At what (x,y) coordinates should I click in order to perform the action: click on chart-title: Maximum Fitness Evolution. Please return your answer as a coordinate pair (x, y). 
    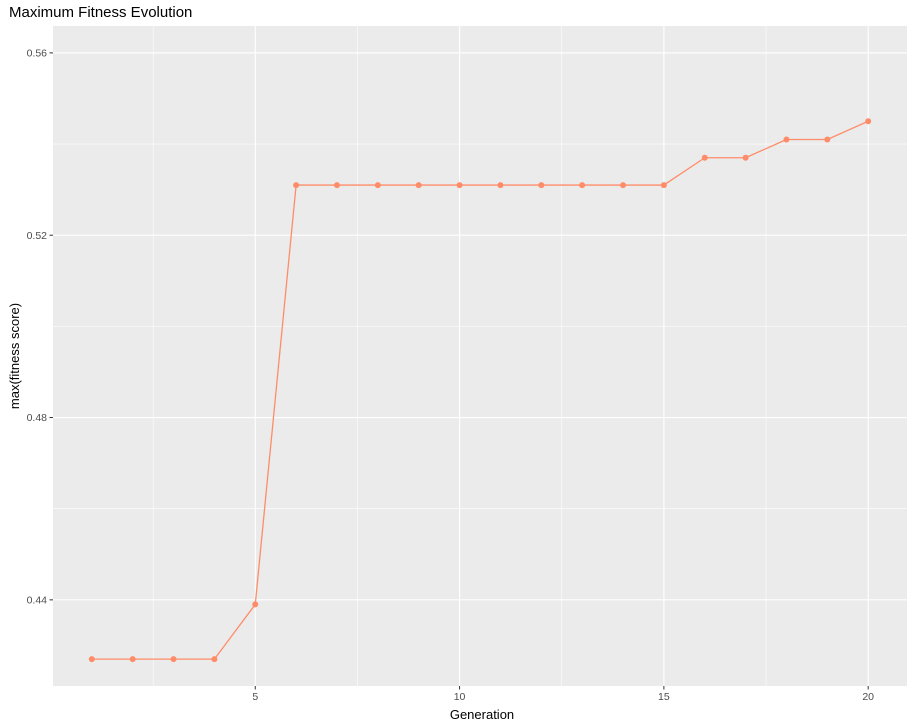
    Looking at the image, I should click on (100, 12).